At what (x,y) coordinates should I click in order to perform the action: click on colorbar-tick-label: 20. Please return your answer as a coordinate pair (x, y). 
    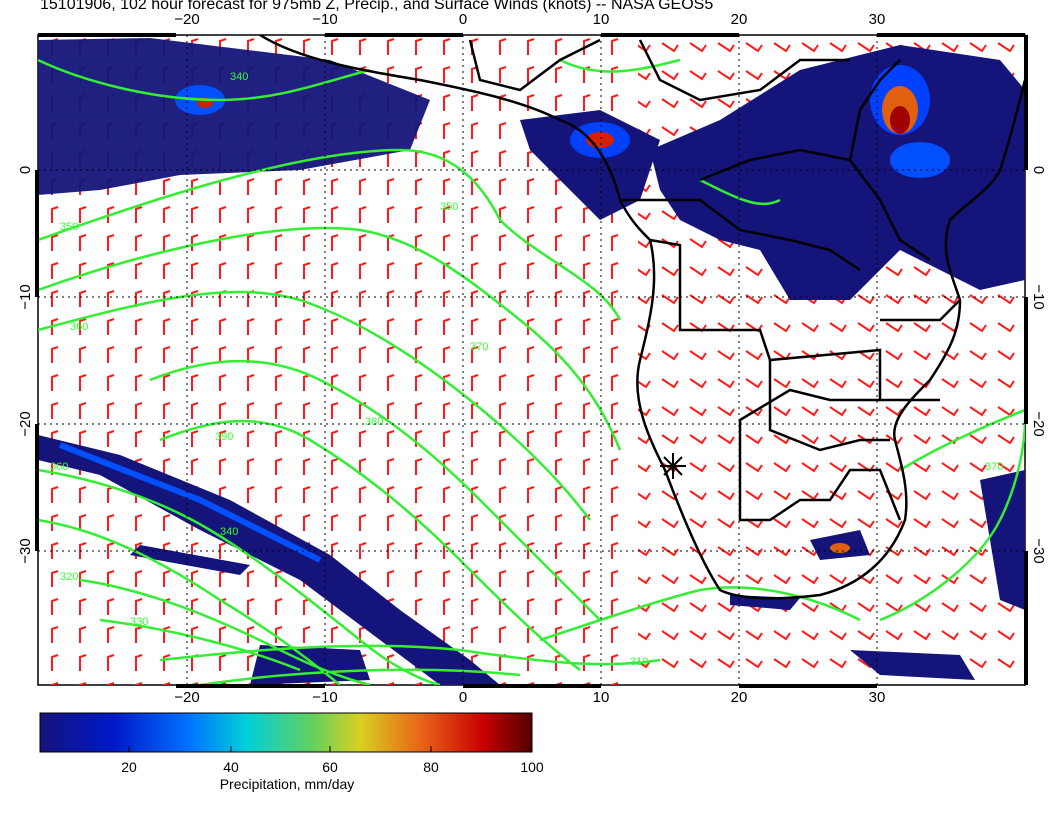
    Looking at the image, I should click on (129, 767).